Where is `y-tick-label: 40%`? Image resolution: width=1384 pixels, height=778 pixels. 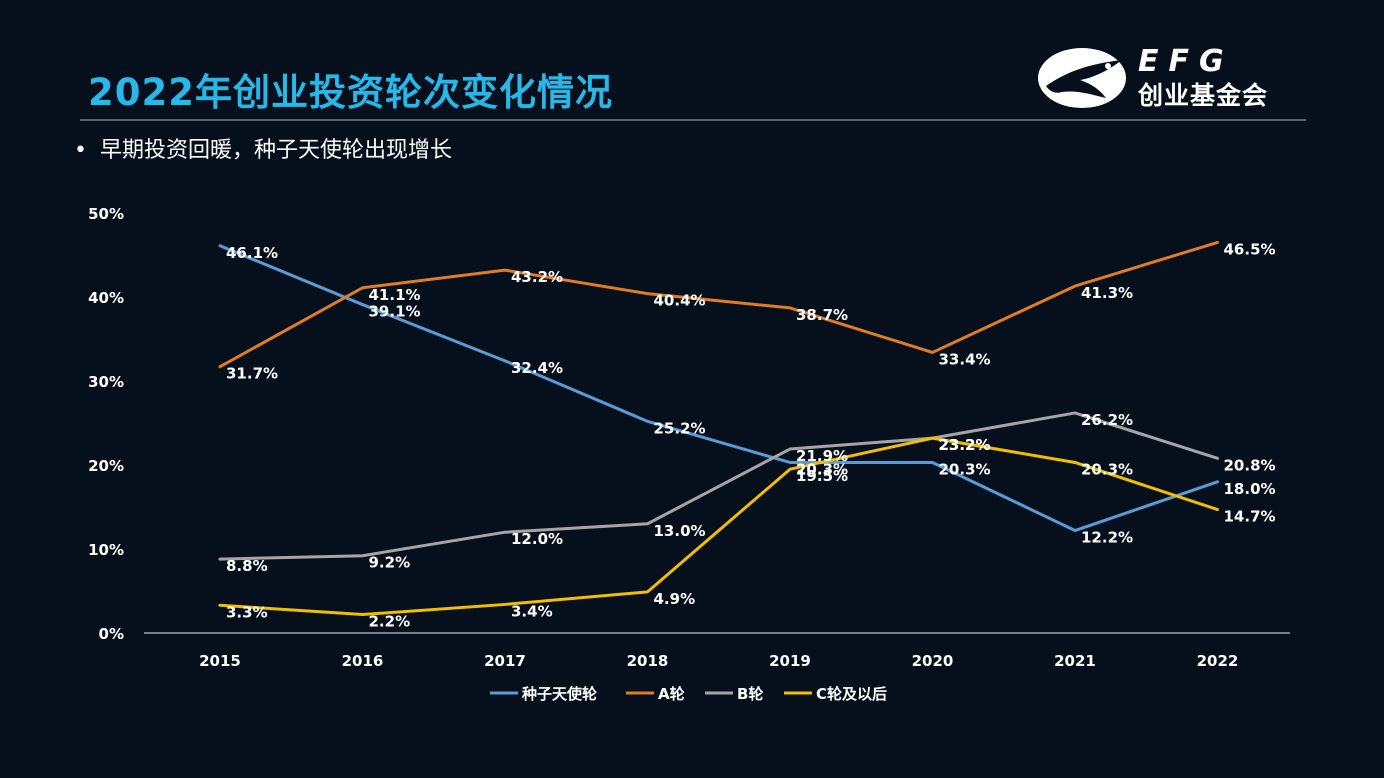
y-tick-label: 40% is located at coordinates (106, 298).